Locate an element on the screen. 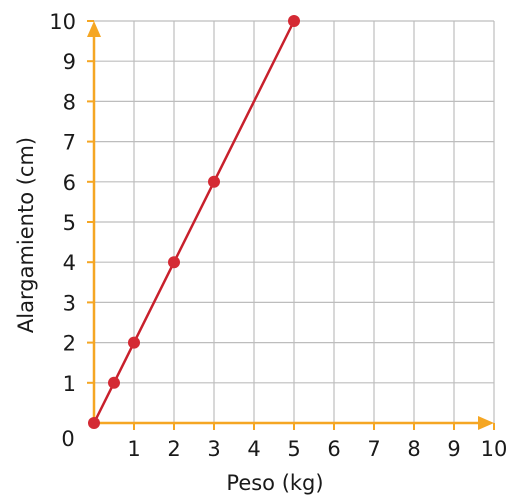 The width and height of the screenshot is (524, 500). x-axis-arrow is located at coordinates (486, 423).